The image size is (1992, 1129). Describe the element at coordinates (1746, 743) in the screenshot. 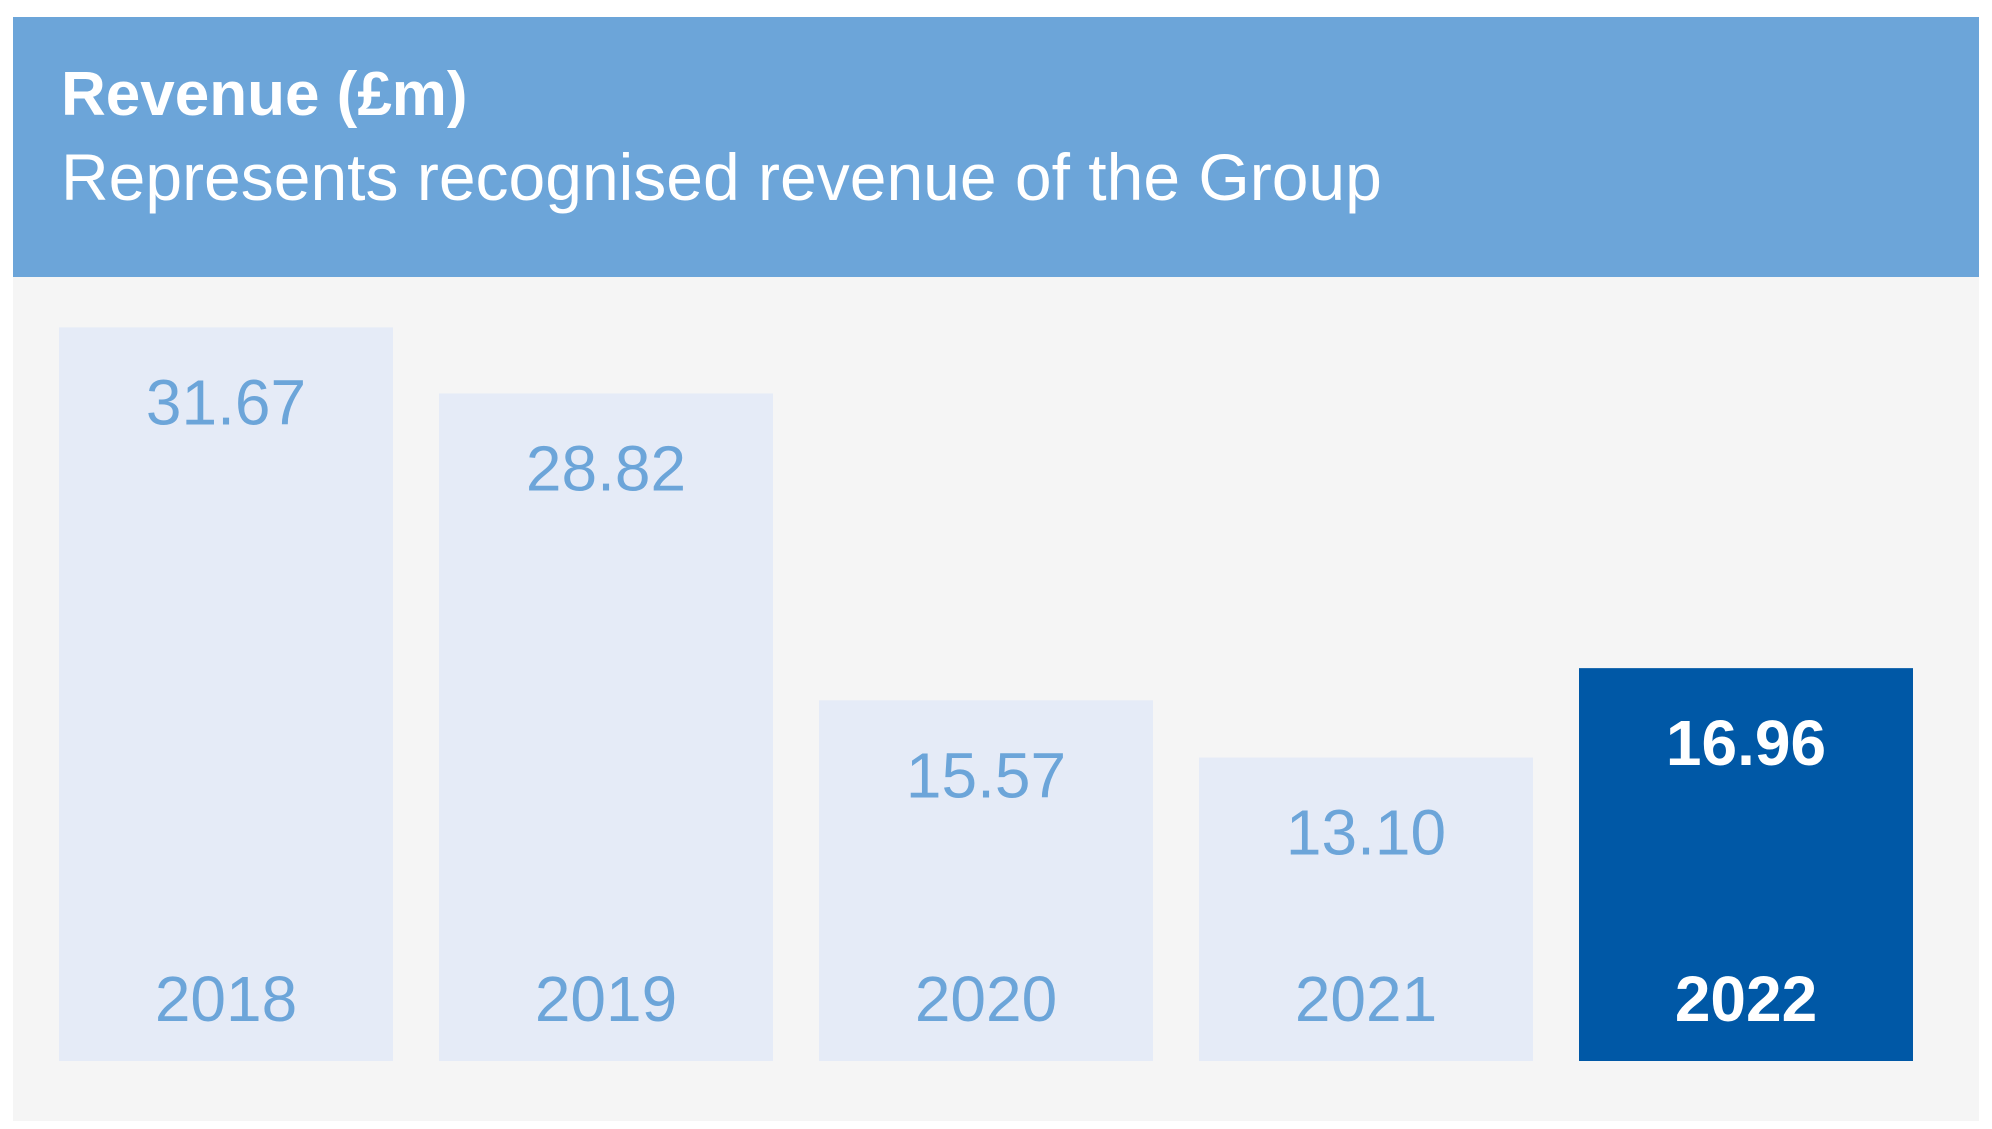

I see `bar-value-label-2022: 16.96` at that location.